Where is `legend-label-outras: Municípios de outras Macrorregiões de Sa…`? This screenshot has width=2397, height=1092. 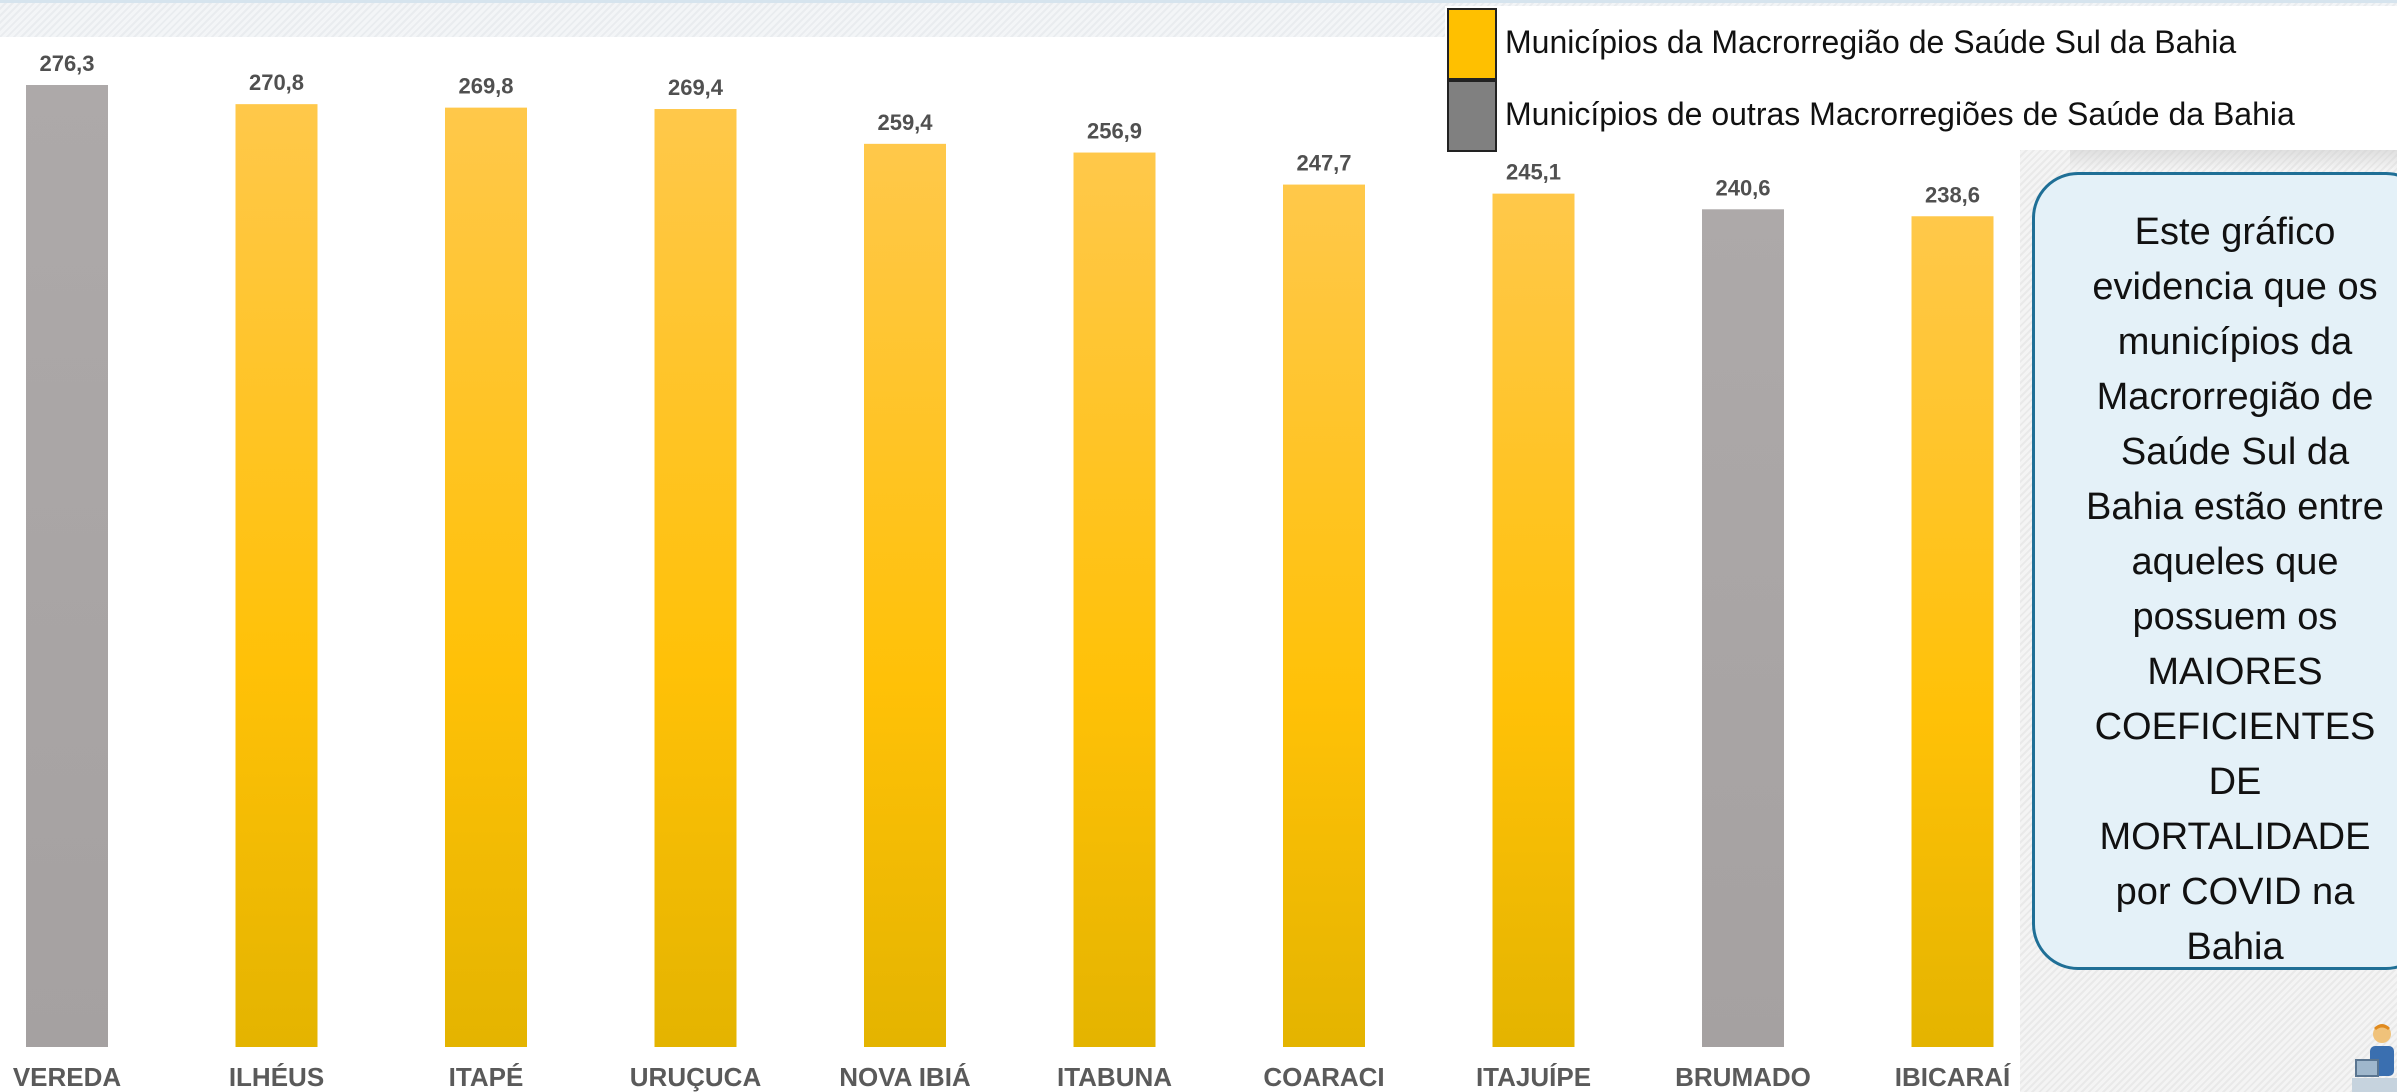 legend-label-outras: Municípios de outras Macrorregiões de Sa… is located at coordinates (1900, 114).